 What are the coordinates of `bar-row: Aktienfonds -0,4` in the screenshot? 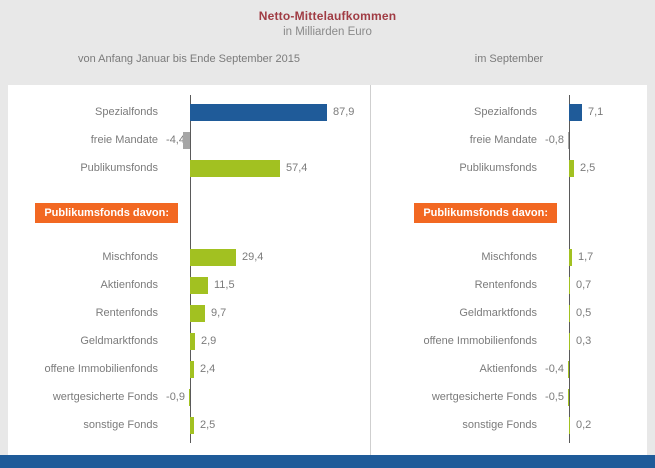 It's located at (509, 369).